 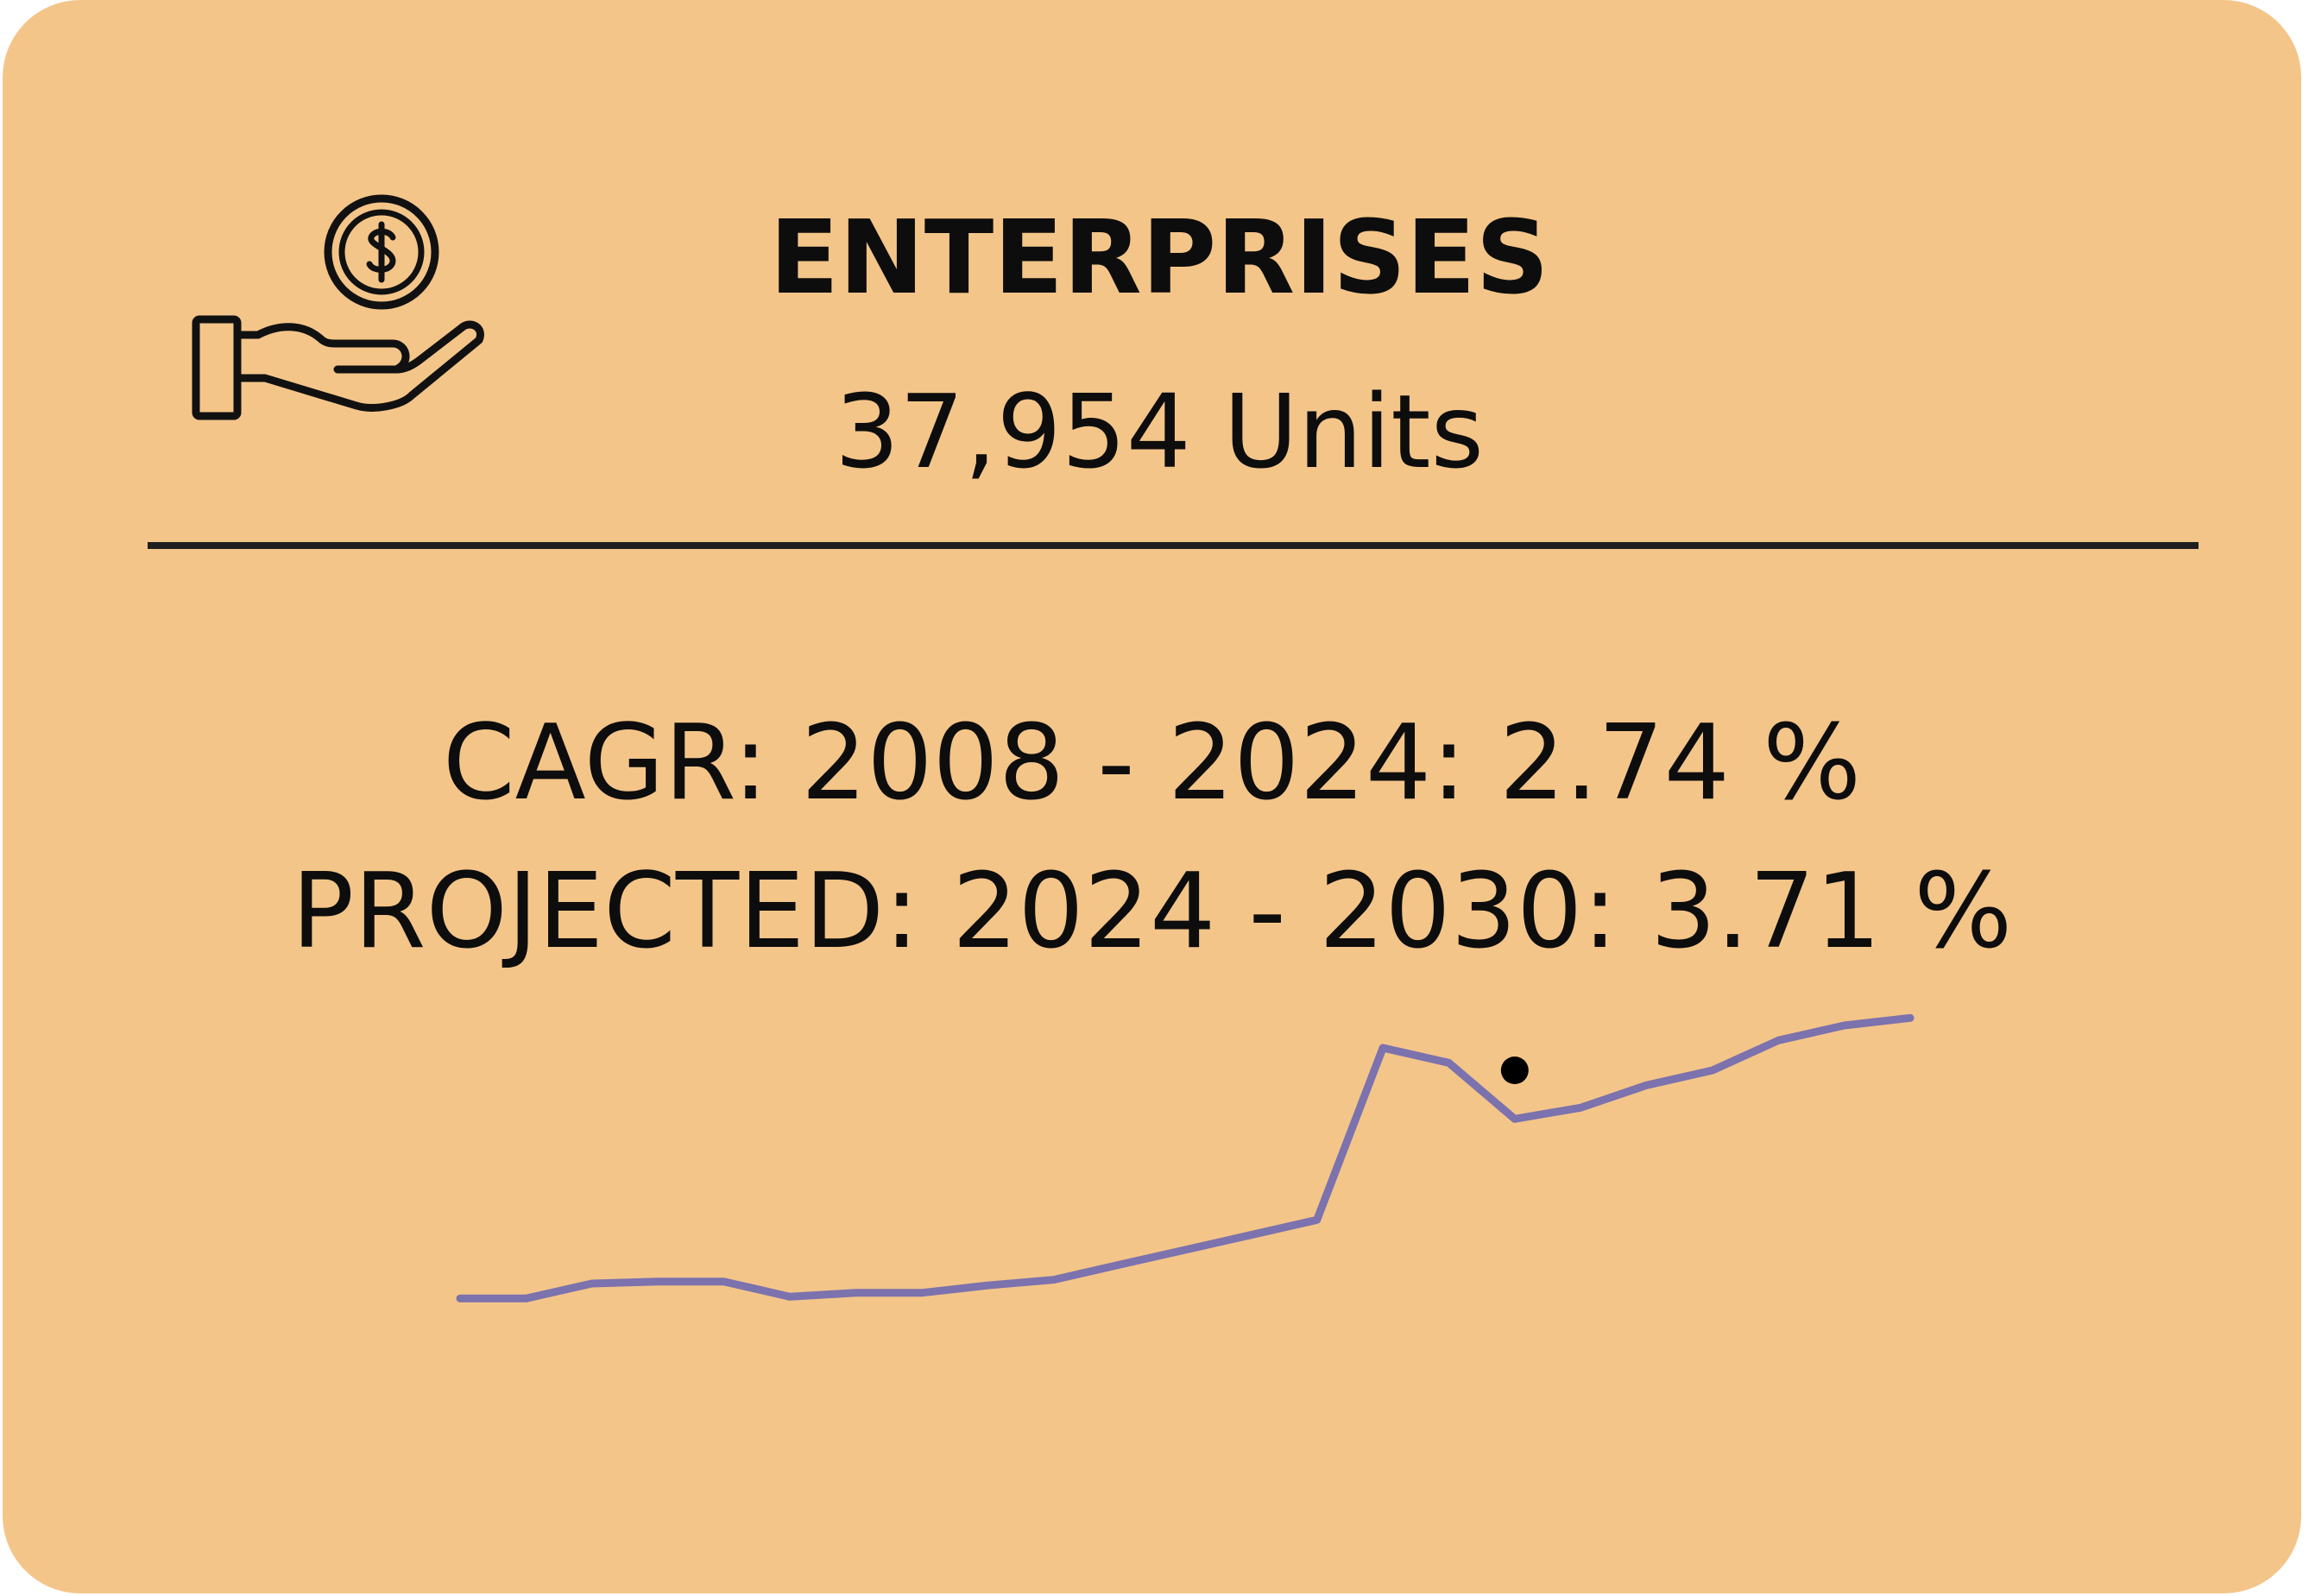 I want to click on hand-holding-dollar-icon, so click(x=338, y=307).